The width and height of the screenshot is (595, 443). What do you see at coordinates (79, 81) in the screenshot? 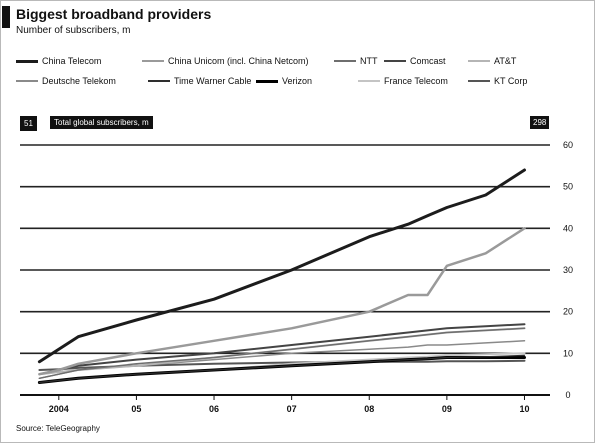
I see `legend-label-5: Deutsche Telekom` at bounding box center [79, 81].